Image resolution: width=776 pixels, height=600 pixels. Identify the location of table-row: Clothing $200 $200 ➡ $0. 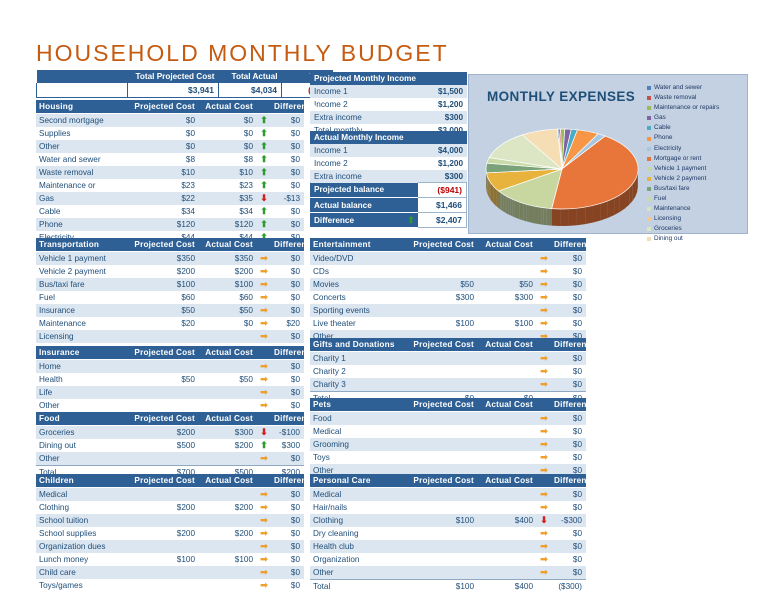
(170, 507).